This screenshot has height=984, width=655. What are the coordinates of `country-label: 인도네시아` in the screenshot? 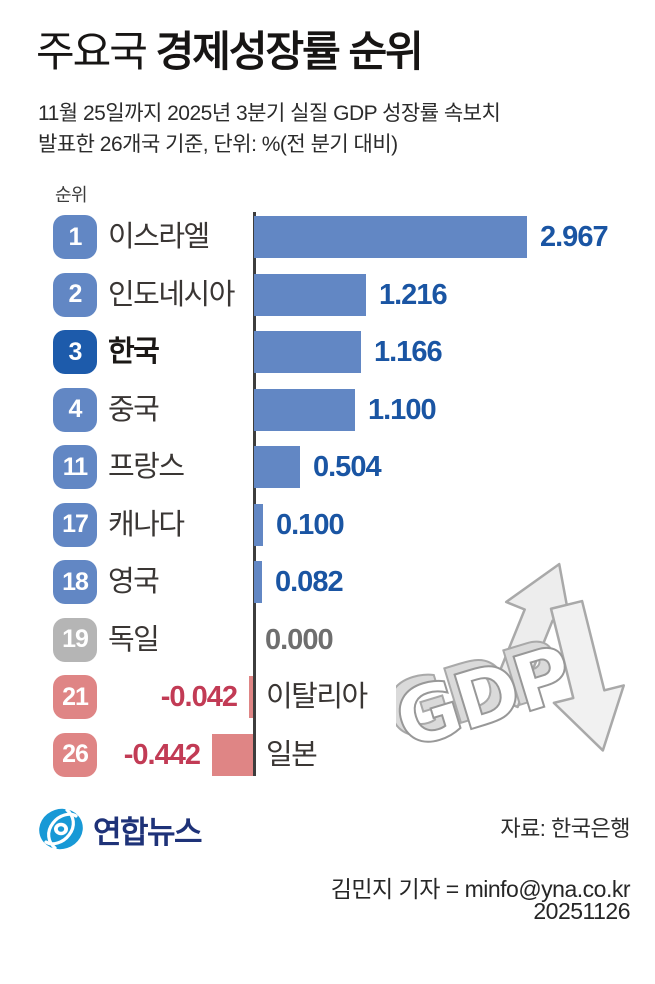 It's located at (171, 294).